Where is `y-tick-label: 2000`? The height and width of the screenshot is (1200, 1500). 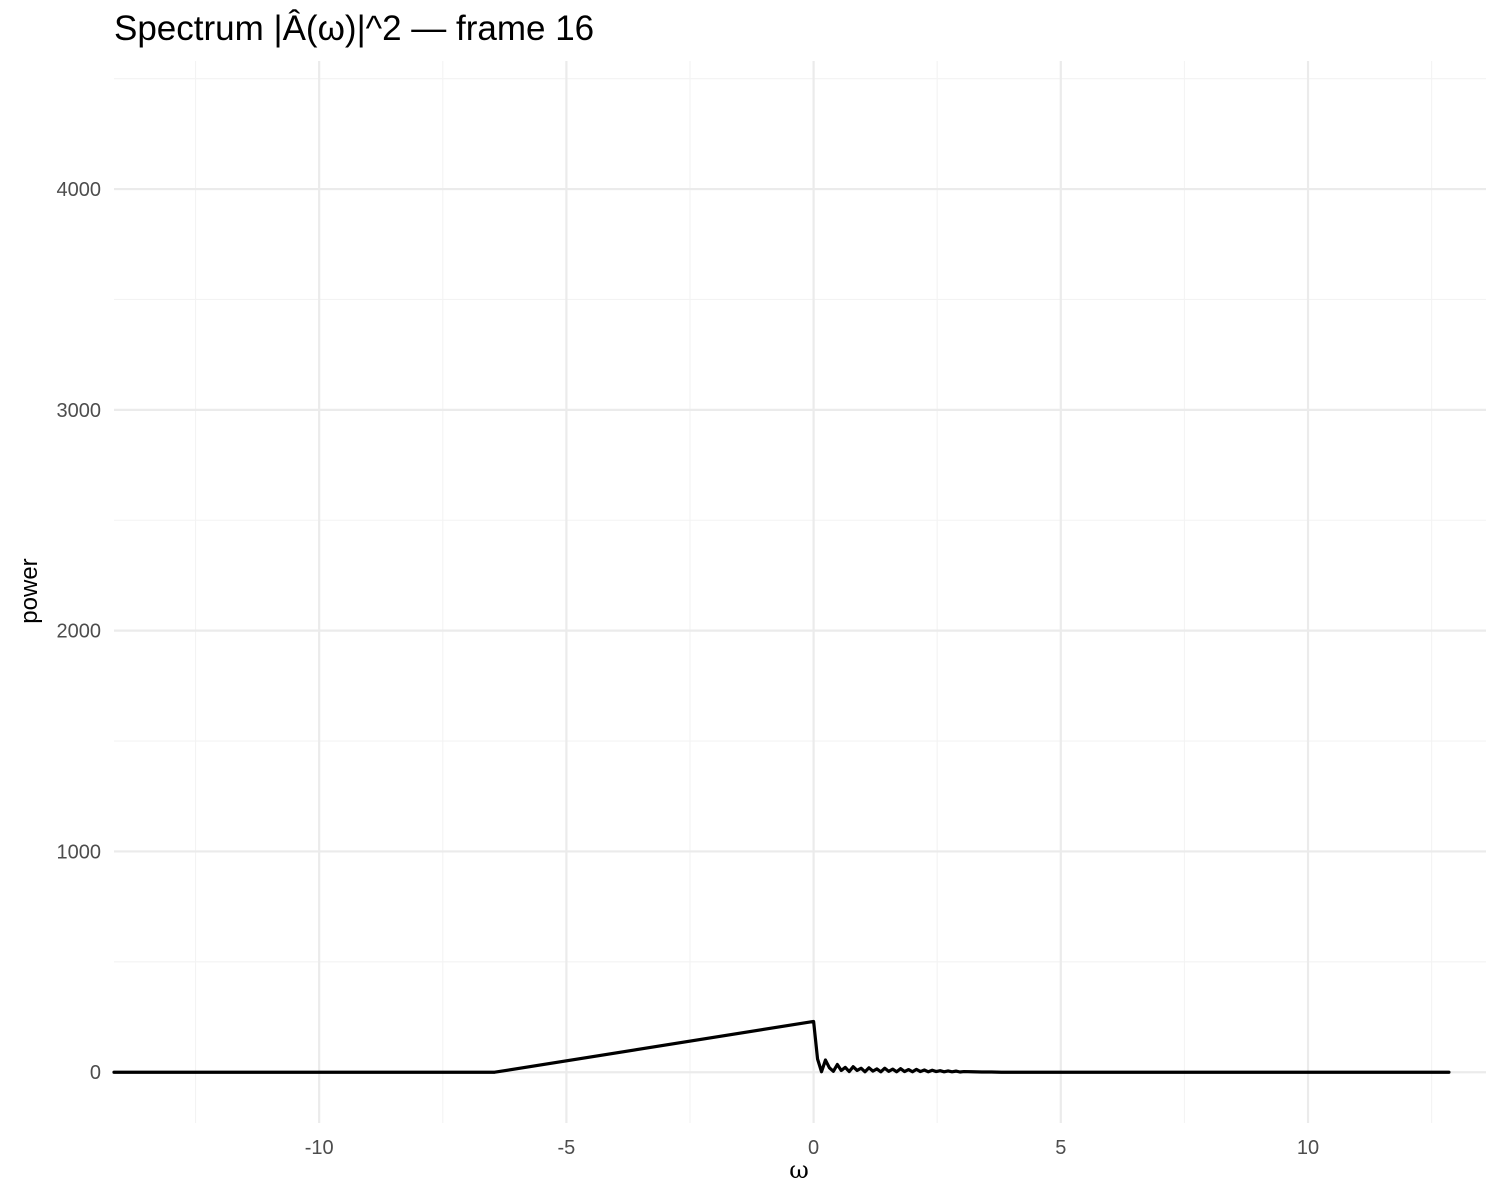 y-tick-label: 2000 is located at coordinates (79, 632).